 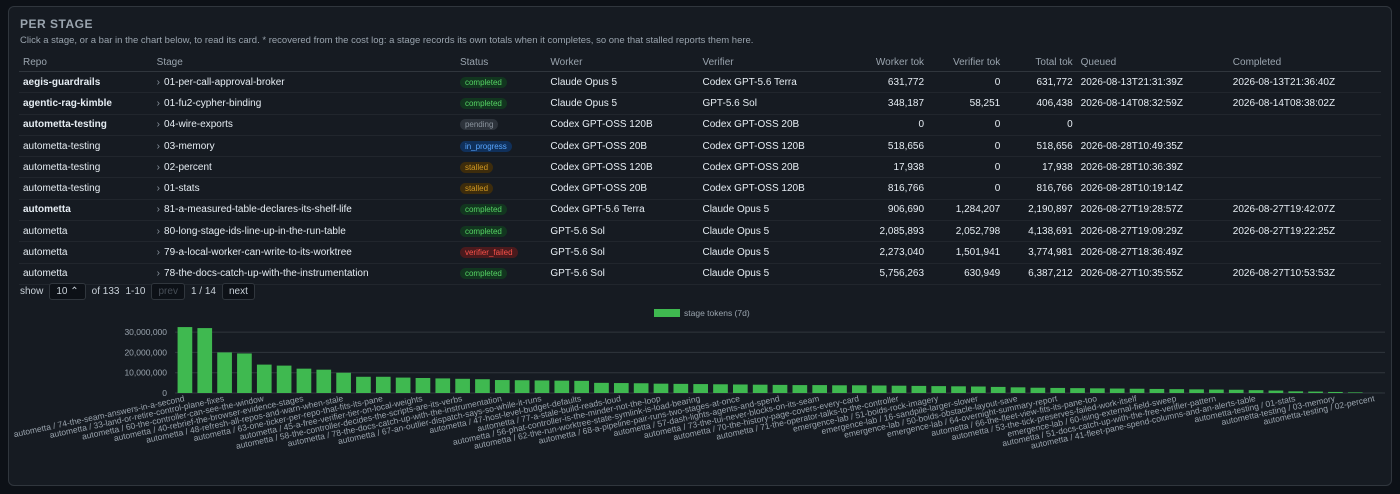 What do you see at coordinates (304, 146) in the screenshot?
I see `cell: 03-memory` at bounding box center [304, 146].